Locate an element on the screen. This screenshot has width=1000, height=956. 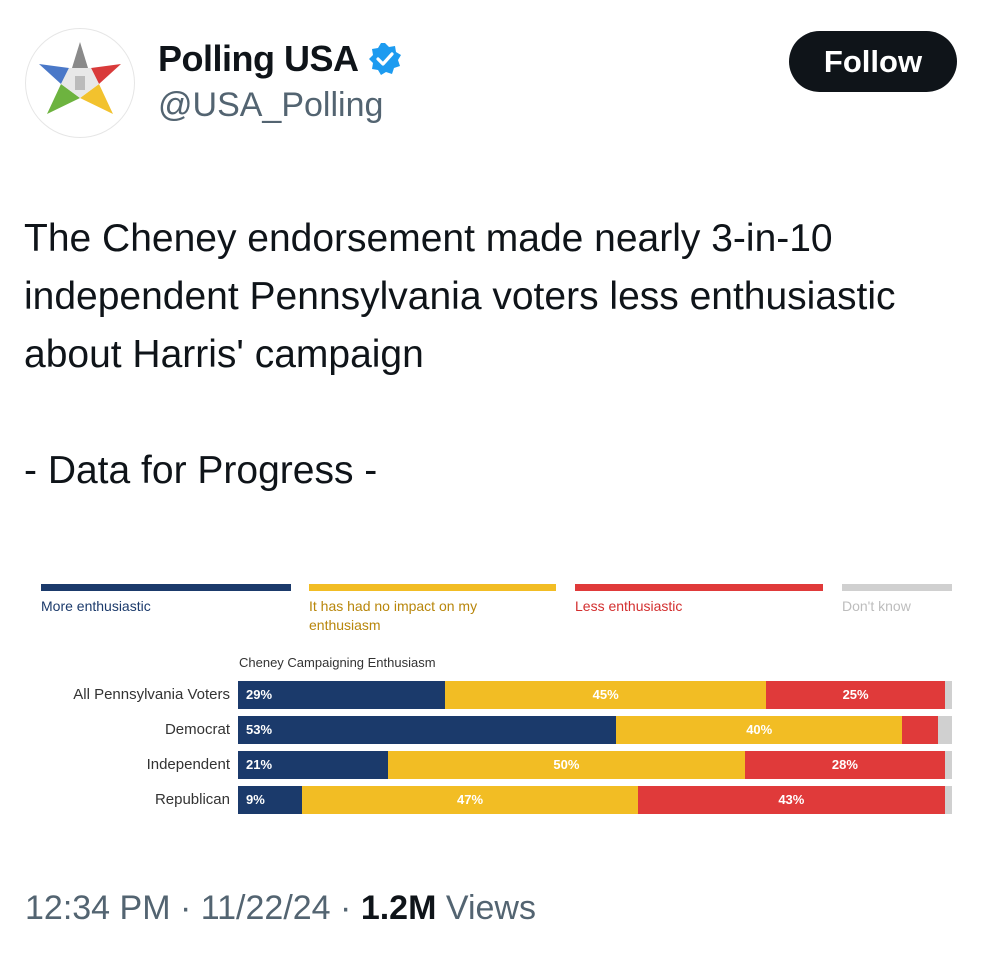
bar-segment: 45% is located at coordinates (606, 695).